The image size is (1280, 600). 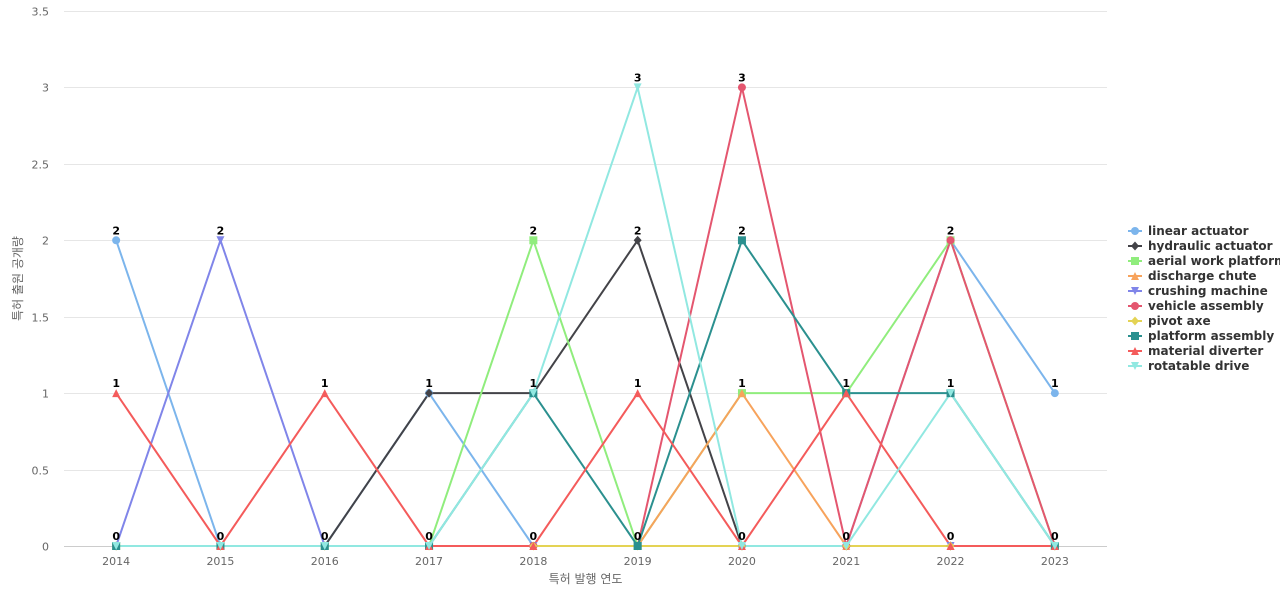 What do you see at coordinates (45, 394) in the screenshot?
I see `y-tick-label: 1` at bounding box center [45, 394].